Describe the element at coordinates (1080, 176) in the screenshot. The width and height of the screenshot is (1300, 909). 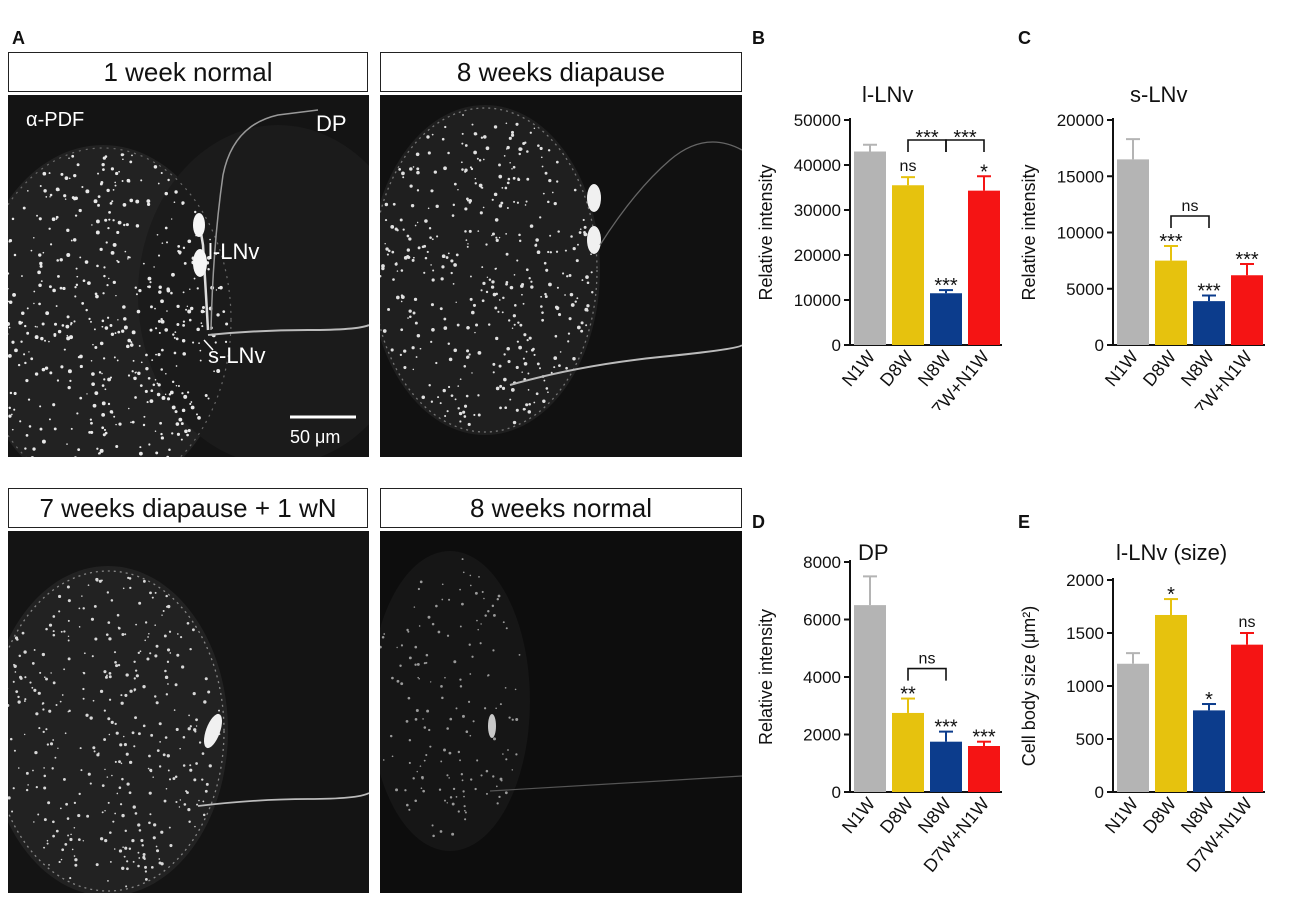
I see `y-tick-label: 15000` at that location.